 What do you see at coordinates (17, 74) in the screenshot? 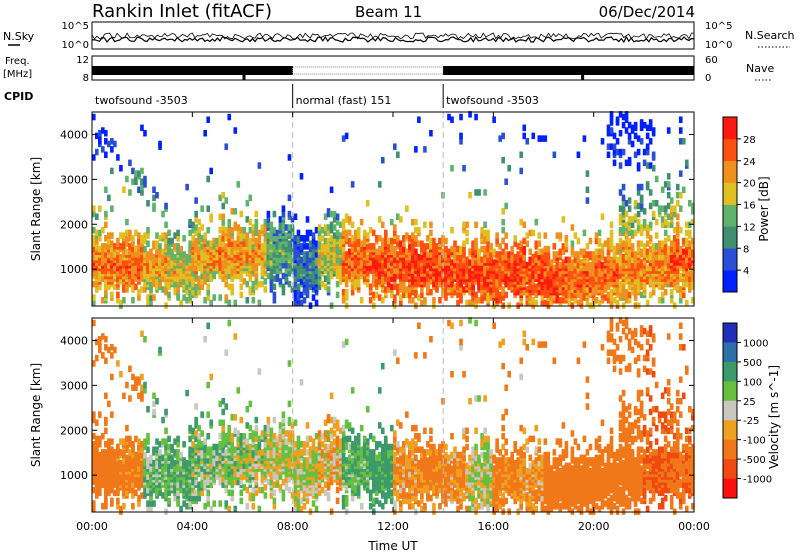
I see `freq-unit: [MHz]` at bounding box center [17, 74].